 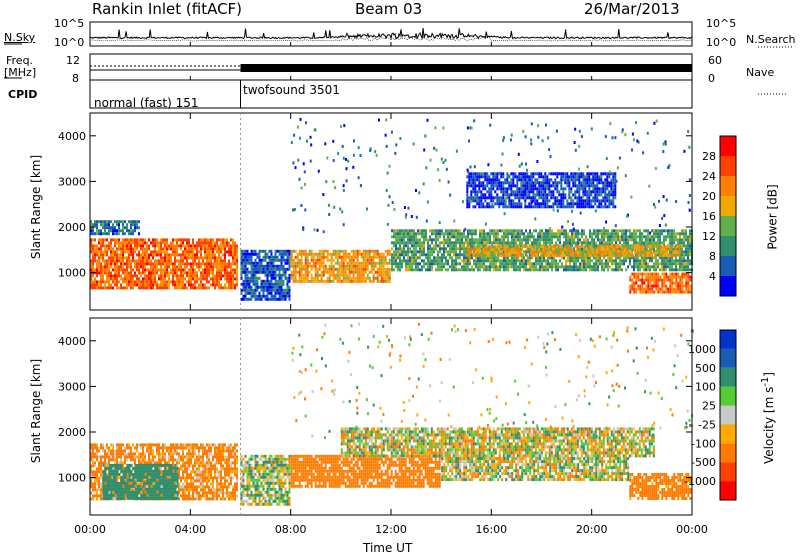 I want to click on velocity-ytick-label-0: 1000, so click(x=72, y=478).